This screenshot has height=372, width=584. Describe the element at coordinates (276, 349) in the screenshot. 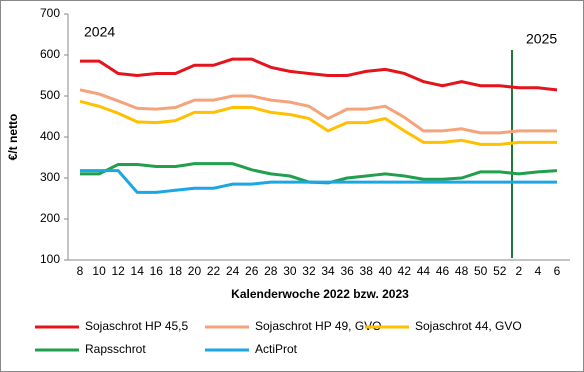

I see `legend-label: ActiProt` at that location.